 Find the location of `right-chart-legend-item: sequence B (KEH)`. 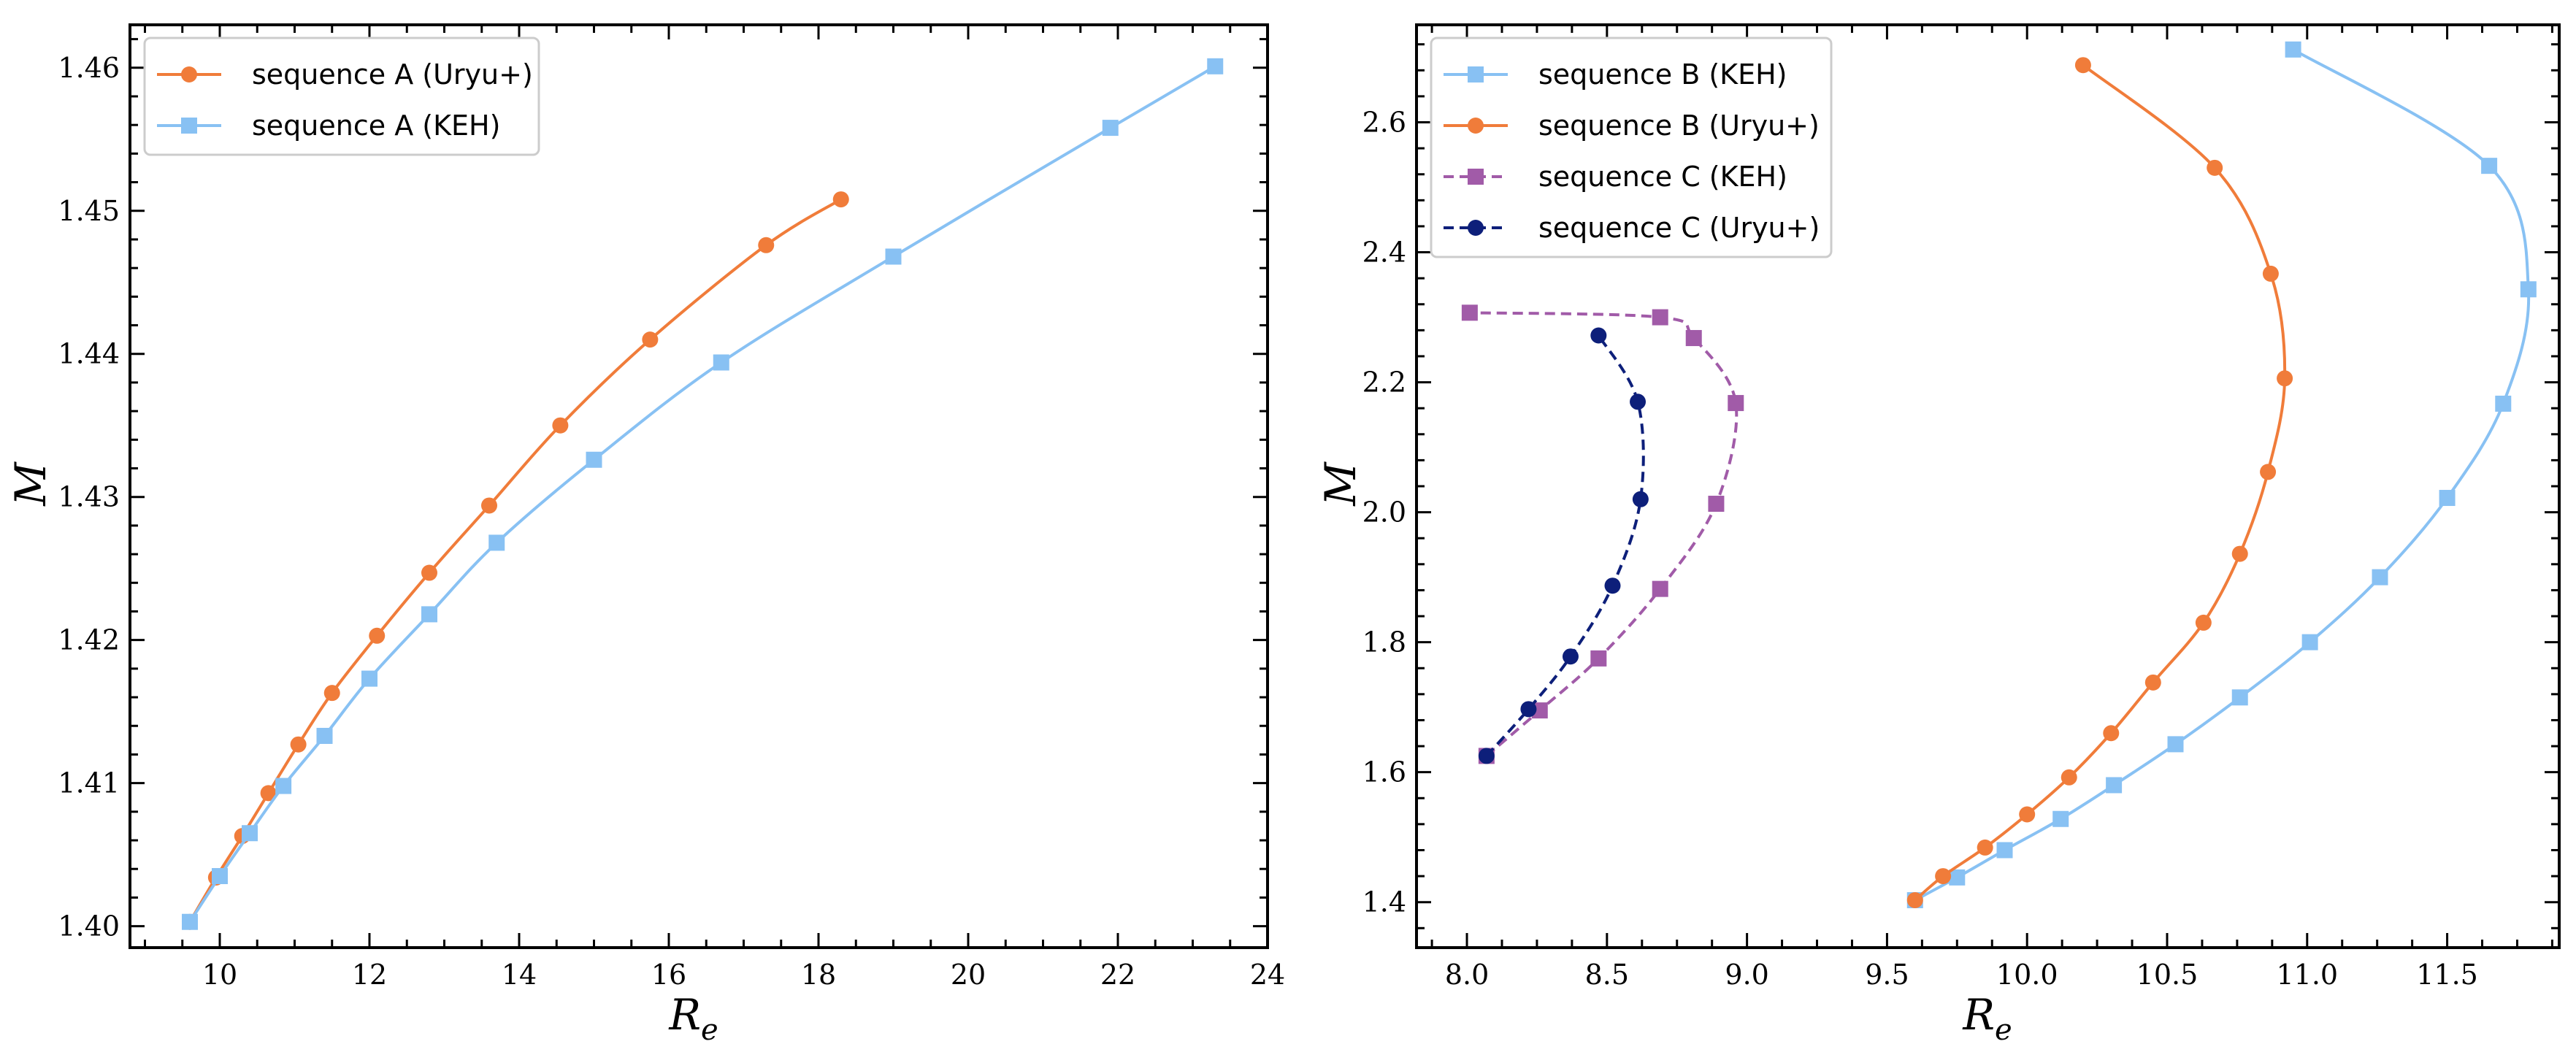

right-chart-legend-item: sequence B (KEH) is located at coordinates (1616, 74).